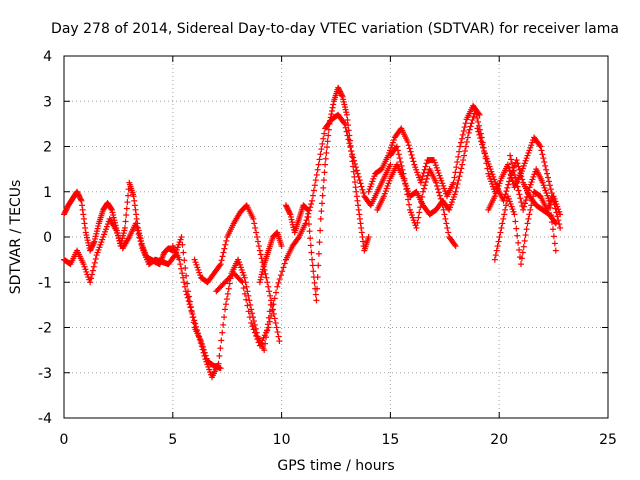 Image resolution: width=640 pixels, height=480 pixels. Describe the element at coordinates (47, 193) in the screenshot. I see `y-tick-label: 1` at that location.